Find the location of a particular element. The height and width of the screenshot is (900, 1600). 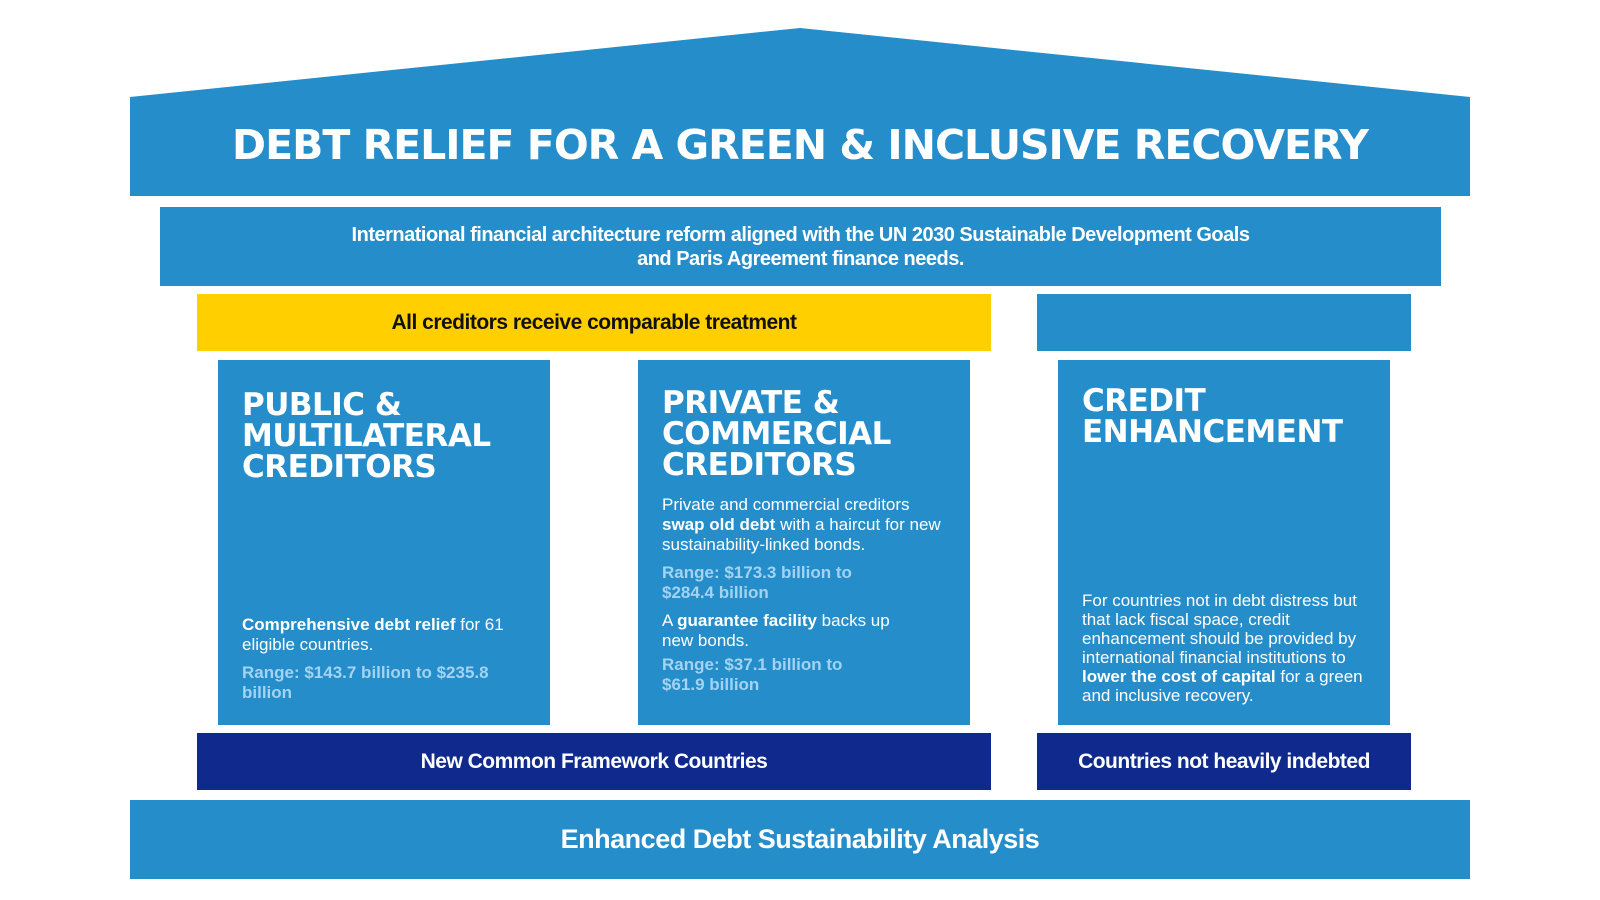

range-text: Range: $173.3 billion to $284.4 billion is located at coordinates (757, 582).